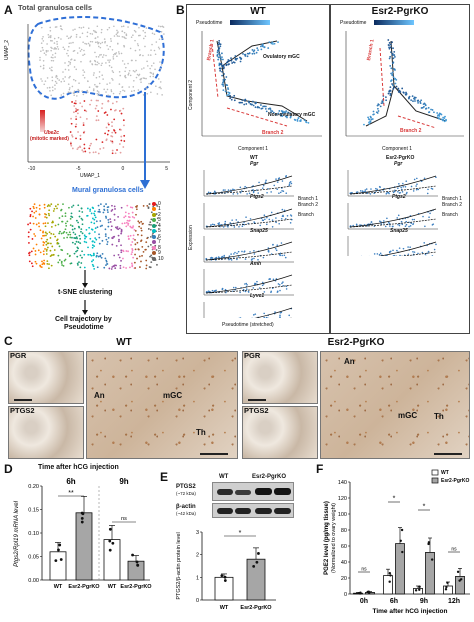  Describe the element at coordinates (446, 589) in the screenshot. I see `f-data-point` at that location.